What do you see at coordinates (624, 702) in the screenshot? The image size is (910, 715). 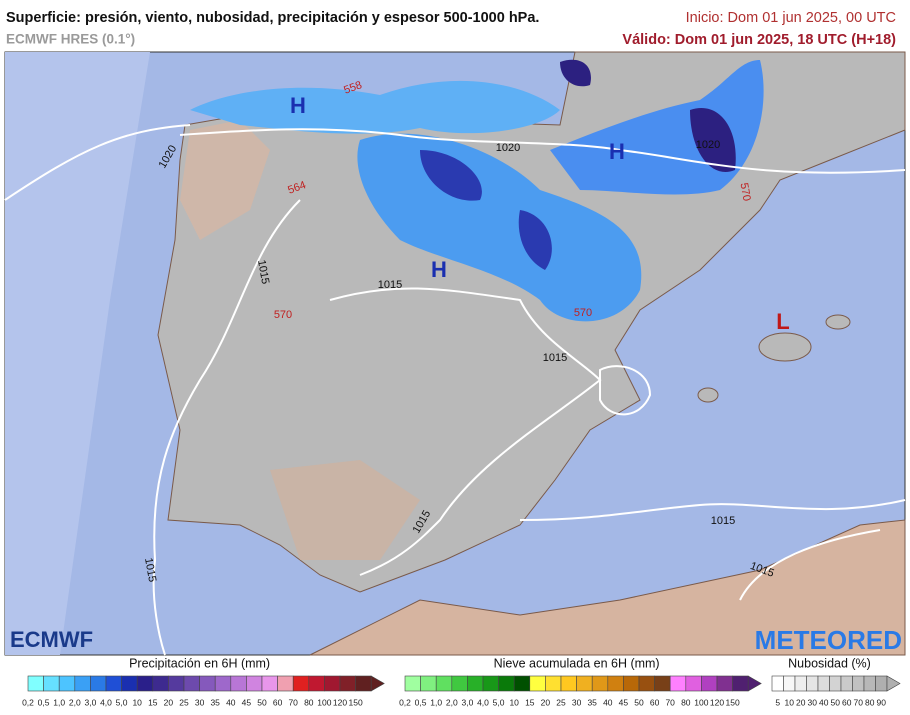 I see `legend-label: 45` at bounding box center [624, 702].